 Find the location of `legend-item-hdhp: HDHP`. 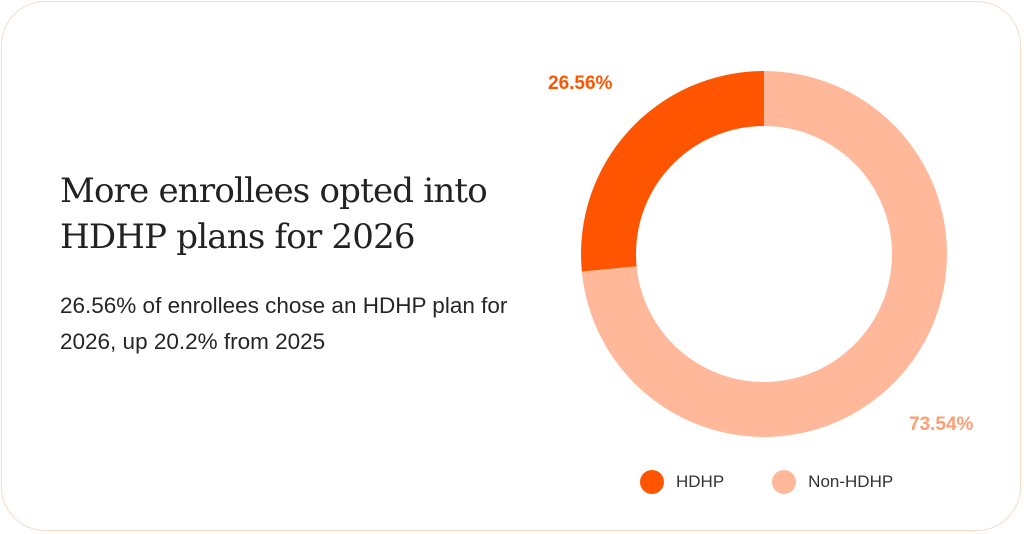

legend-item-hdhp: HDHP is located at coordinates (682, 482).